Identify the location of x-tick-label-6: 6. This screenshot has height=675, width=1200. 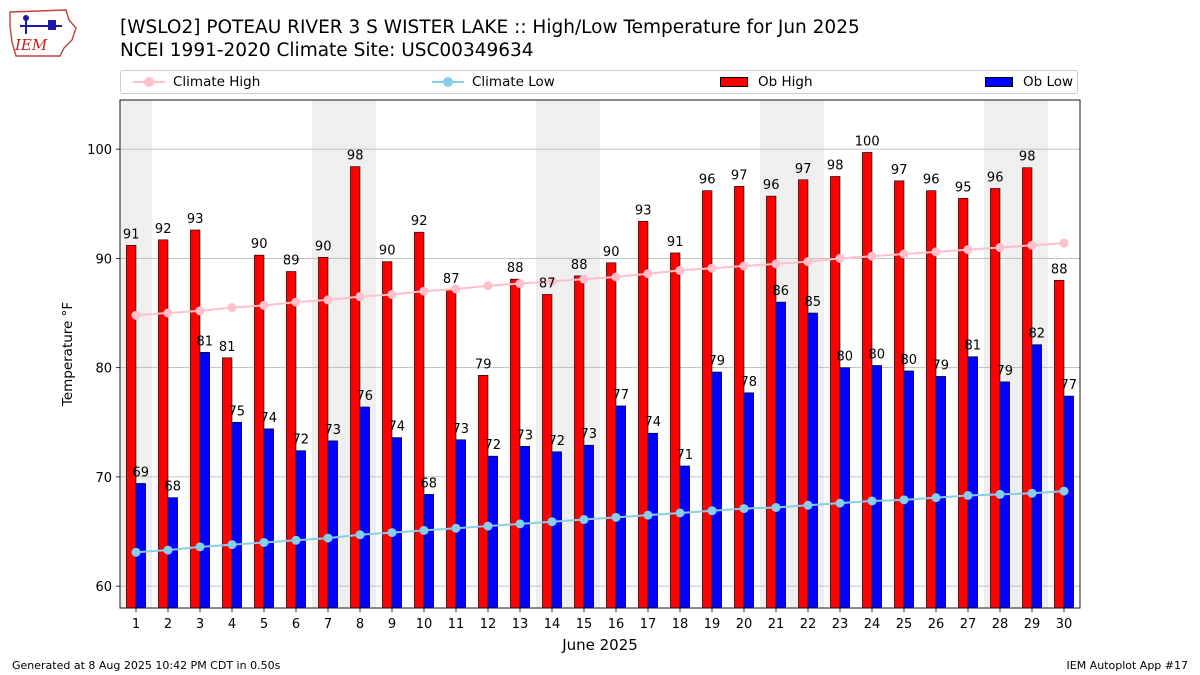
(296, 624).